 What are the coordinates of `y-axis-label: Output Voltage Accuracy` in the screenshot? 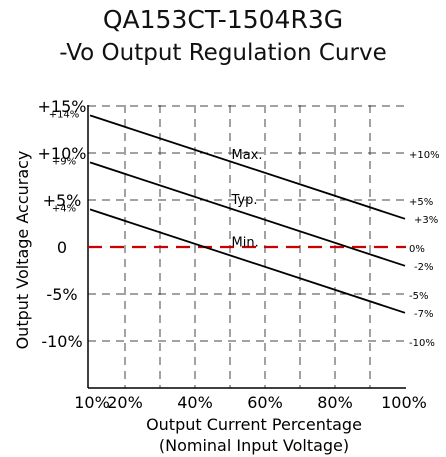 It's located at (22, 250).